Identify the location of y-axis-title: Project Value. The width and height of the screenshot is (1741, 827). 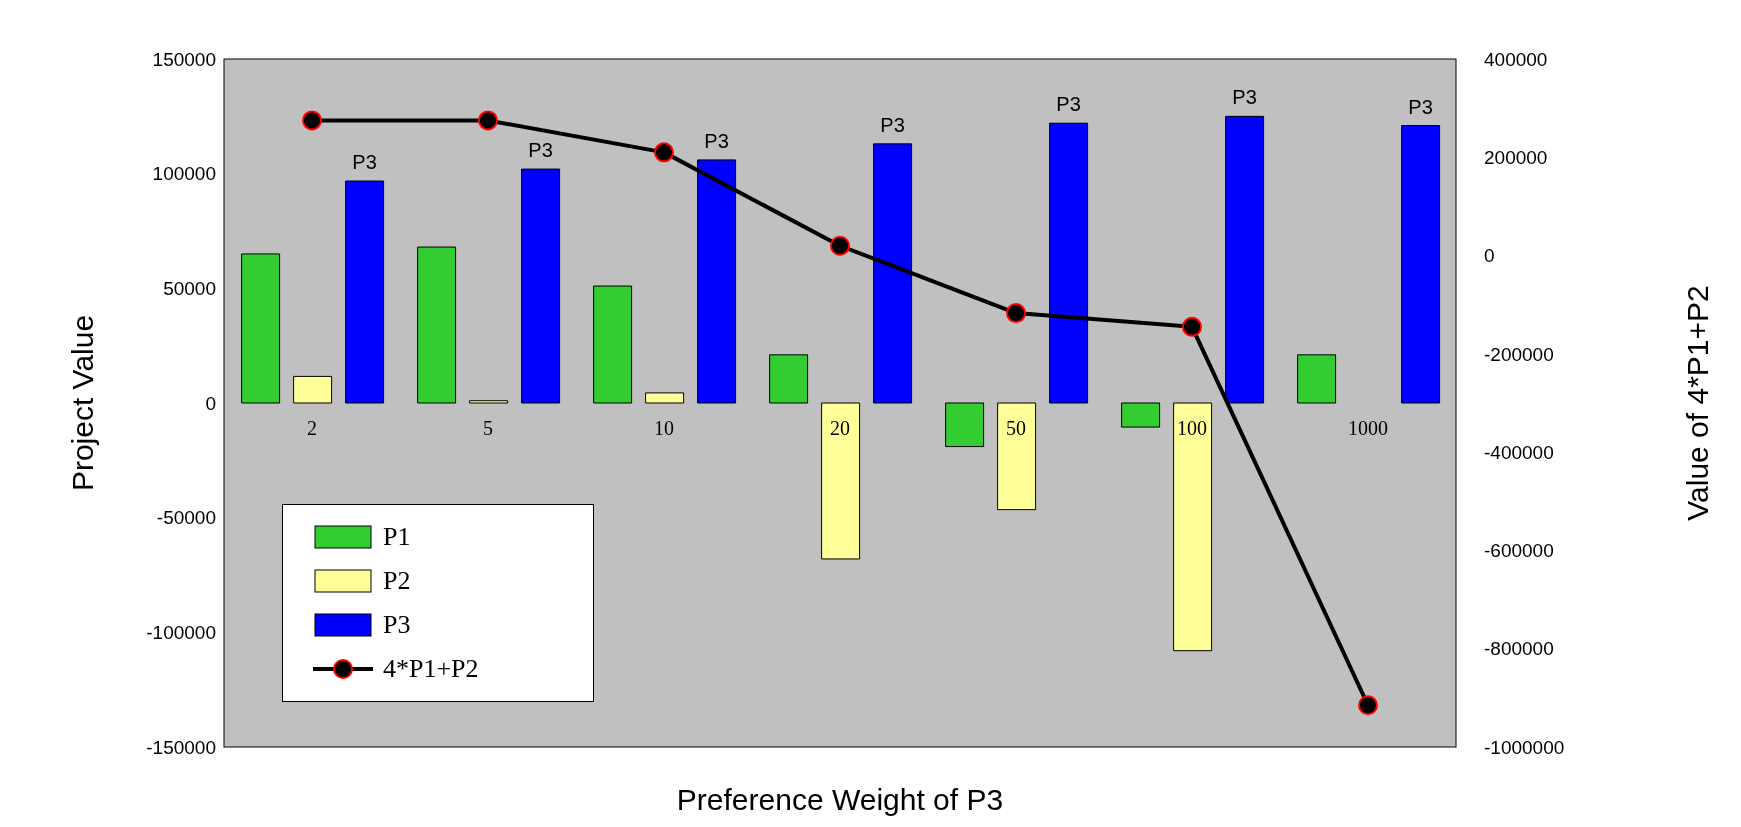
(83, 403).